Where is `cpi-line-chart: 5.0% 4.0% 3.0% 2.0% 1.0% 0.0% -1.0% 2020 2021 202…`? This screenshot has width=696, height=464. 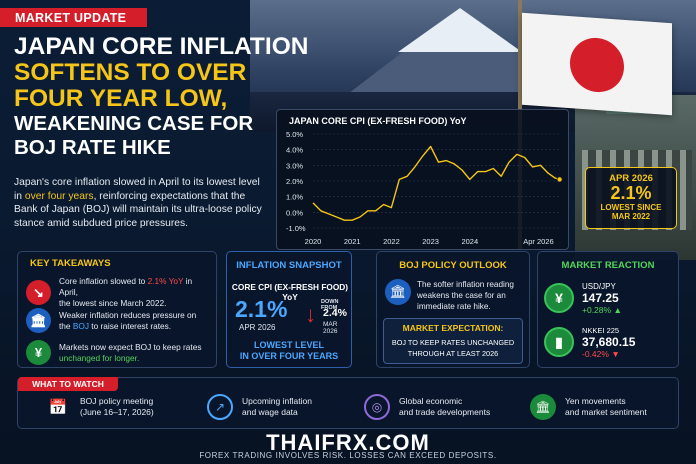
cpi-line-chart: 5.0% 4.0% 3.0% 2.0% 1.0% 0.0% -1.0% 2020 2021 202… is located at coordinates (424, 188).